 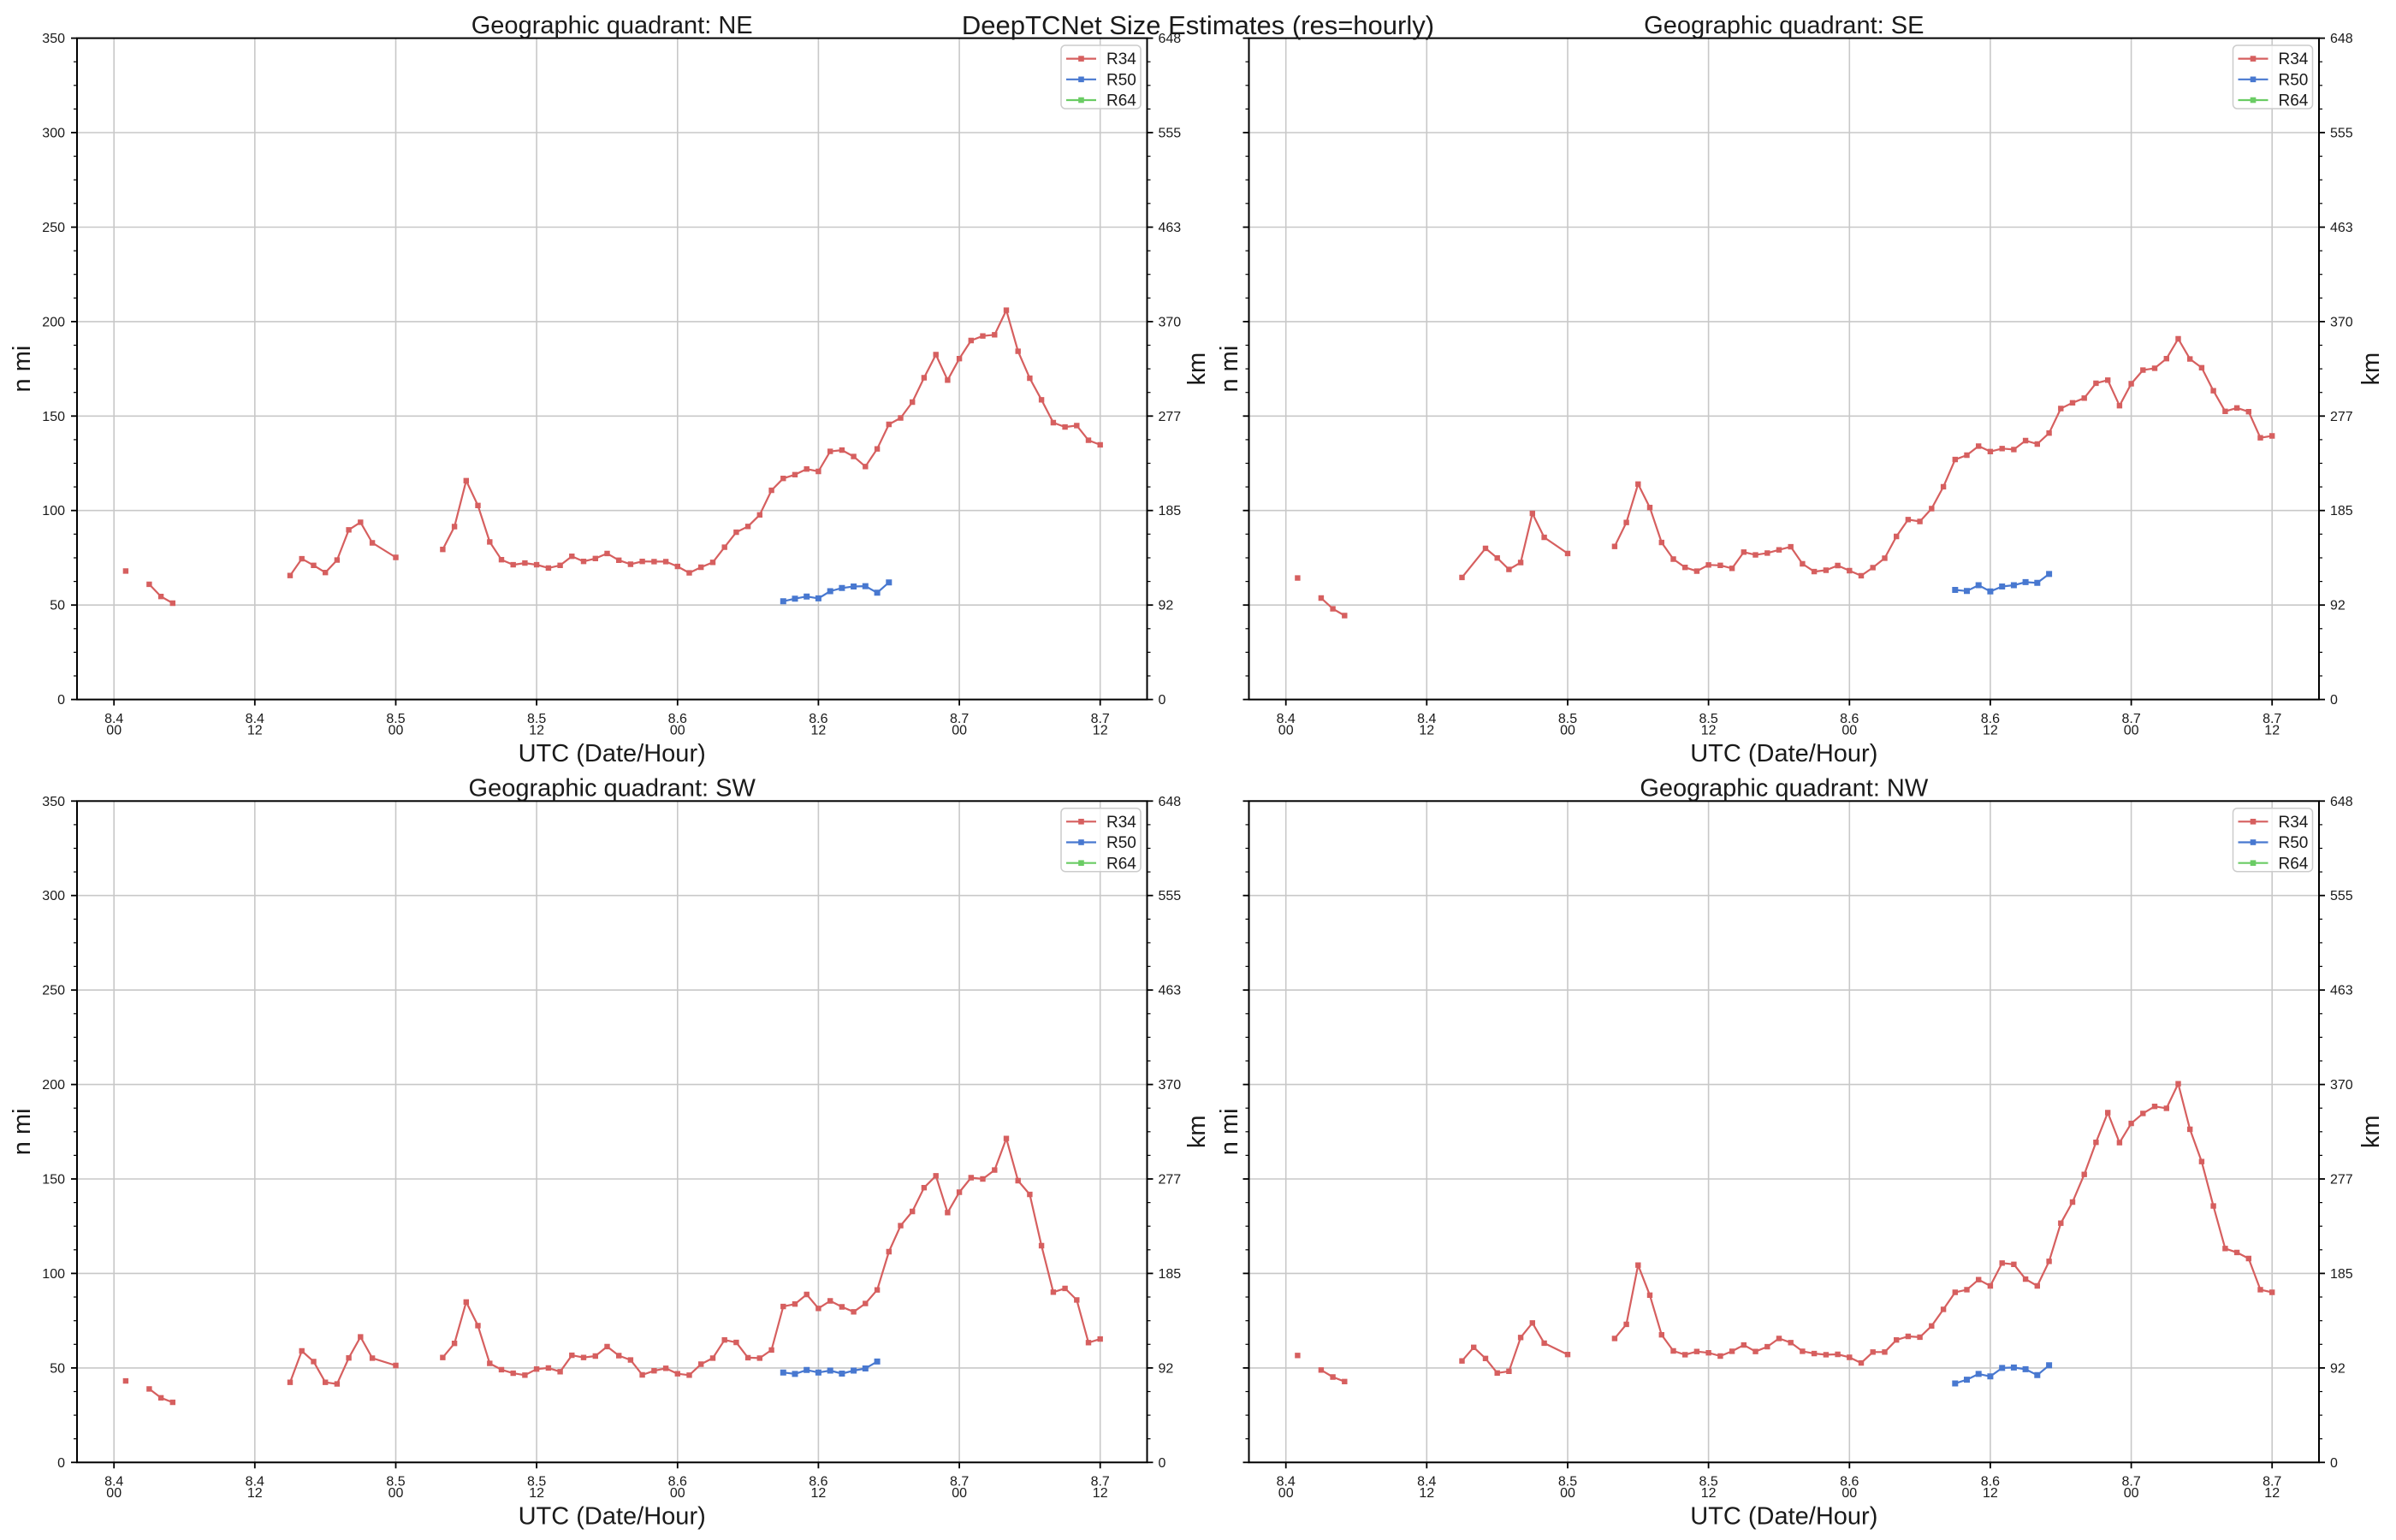 I want to click on svg-text:DeepTCNet Size Estimates (res=: DeepTCNet Size Estimates (res=hourly), so click(x=1198, y=25).